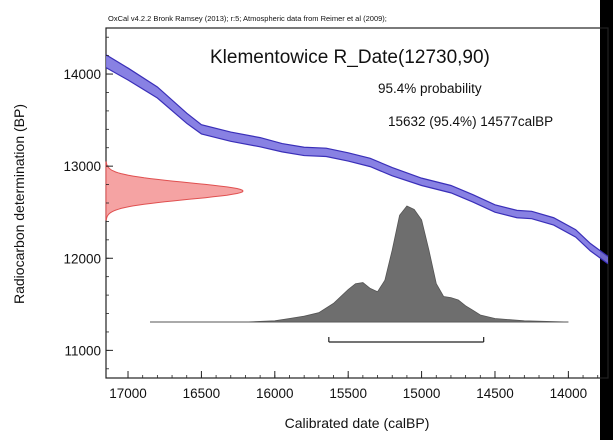 The width and height of the screenshot is (613, 440). Describe the element at coordinates (202, 393) in the screenshot. I see `x-tick-label: 16500` at that location.